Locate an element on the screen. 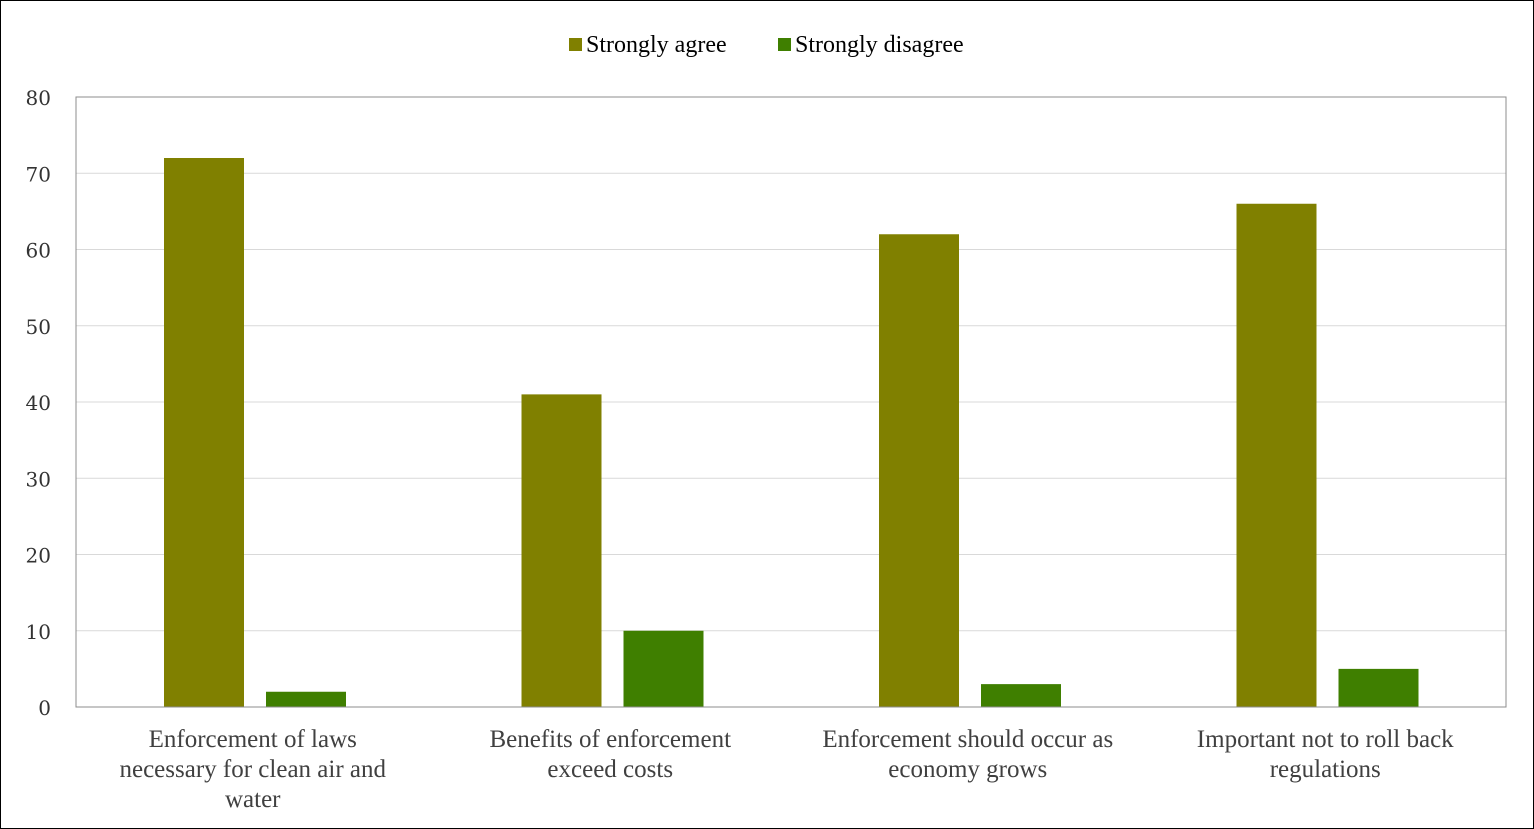 The width and height of the screenshot is (1534, 829). x-category-label-line: regulations is located at coordinates (1325, 769).